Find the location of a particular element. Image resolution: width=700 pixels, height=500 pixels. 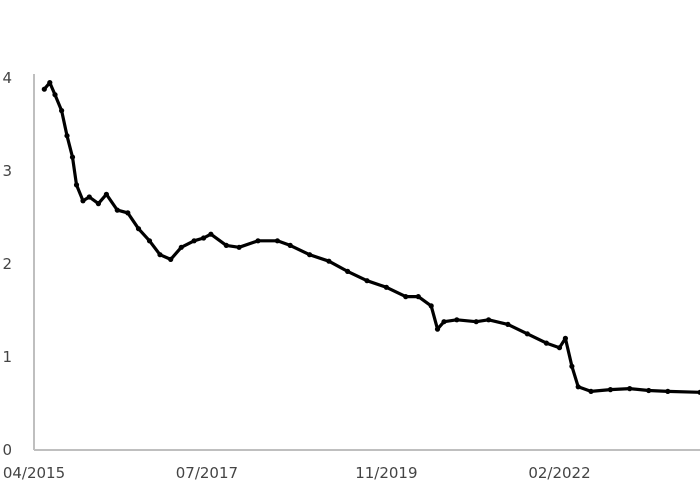

x-tick-label: 04/2015 is located at coordinates (34, 473).